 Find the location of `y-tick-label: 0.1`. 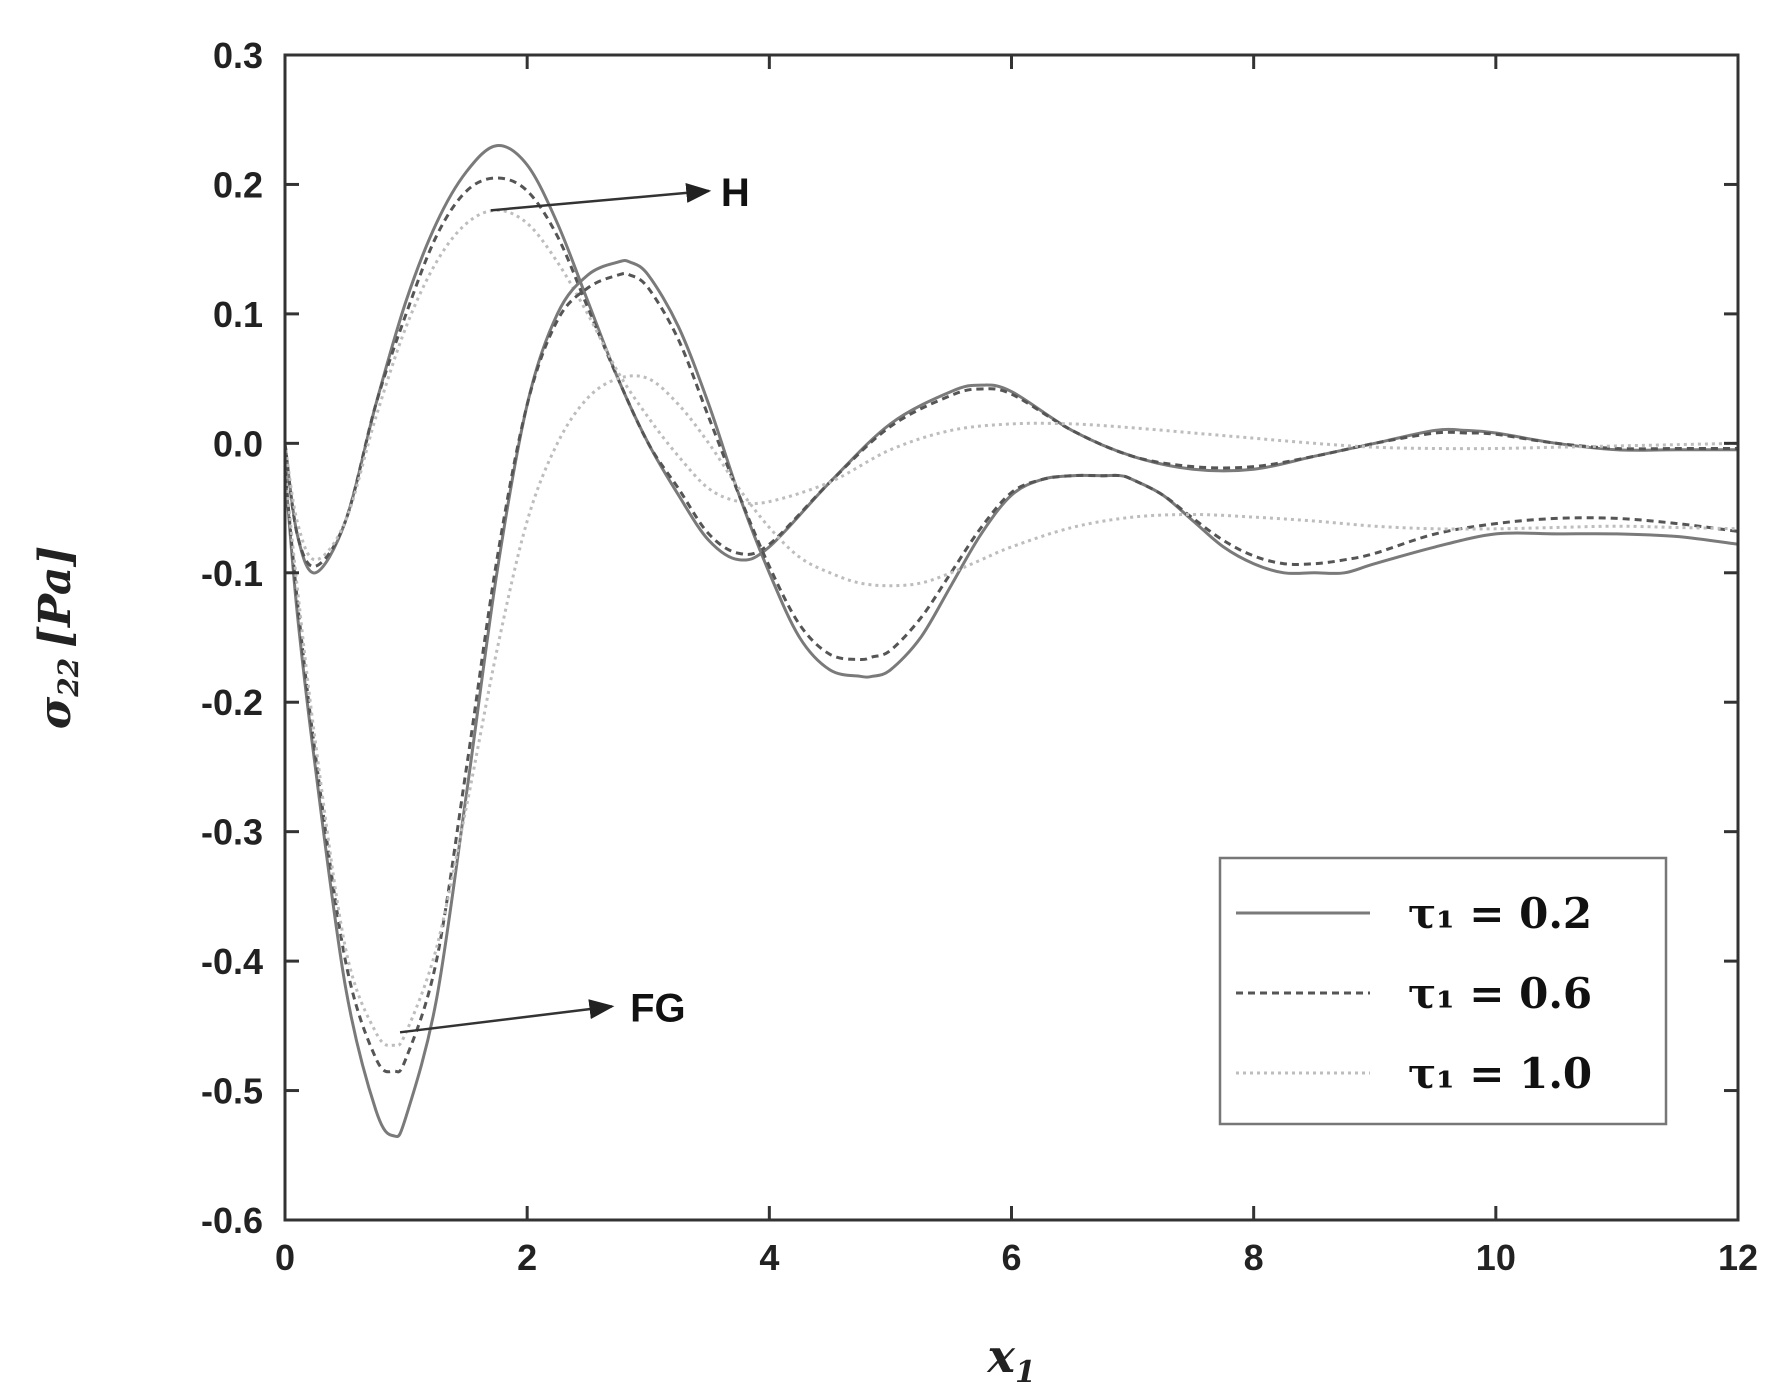

y-tick-label: 0.1 is located at coordinates (238, 314).